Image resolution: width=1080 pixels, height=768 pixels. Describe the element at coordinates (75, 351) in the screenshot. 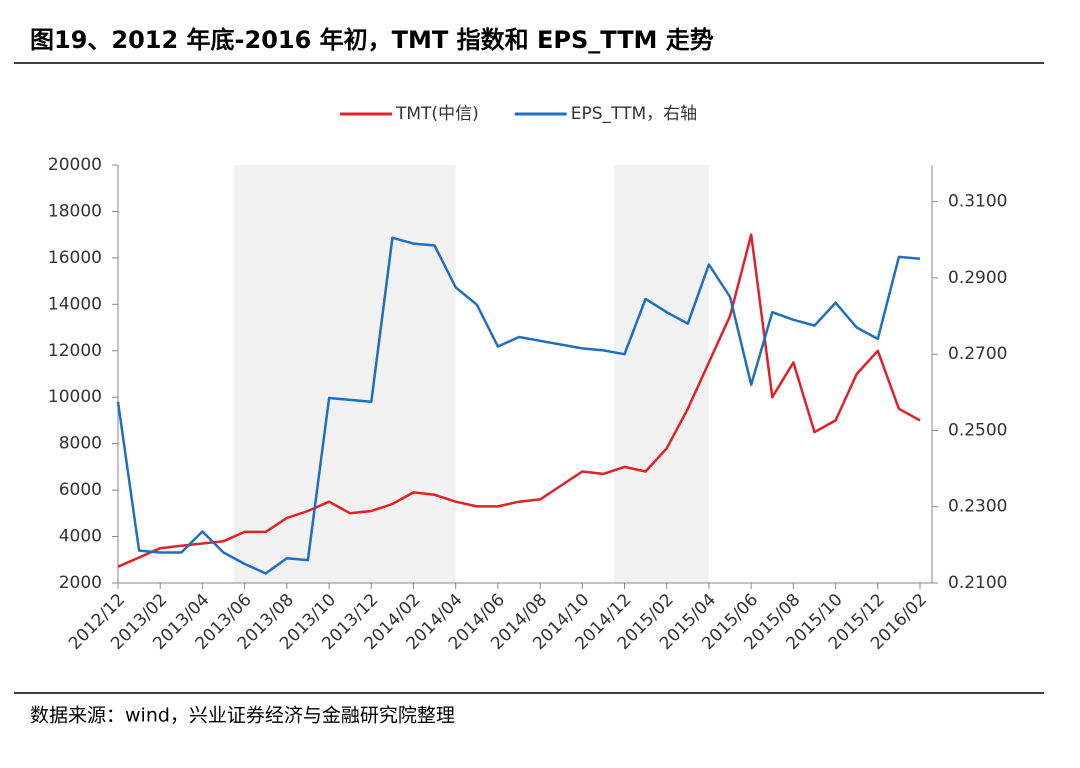

I see `y-tick-label: 12000` at that location.